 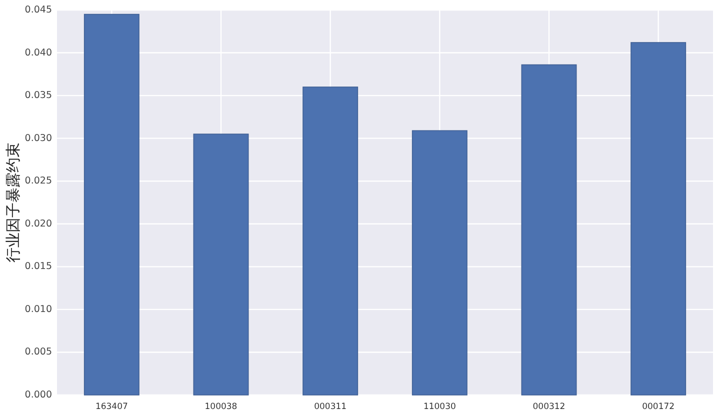 What do you see at coordinates (13, 202) in the screenshot?
I see `y-axis-title: 行业因子暴露约束` at bounding box center [13, 202].